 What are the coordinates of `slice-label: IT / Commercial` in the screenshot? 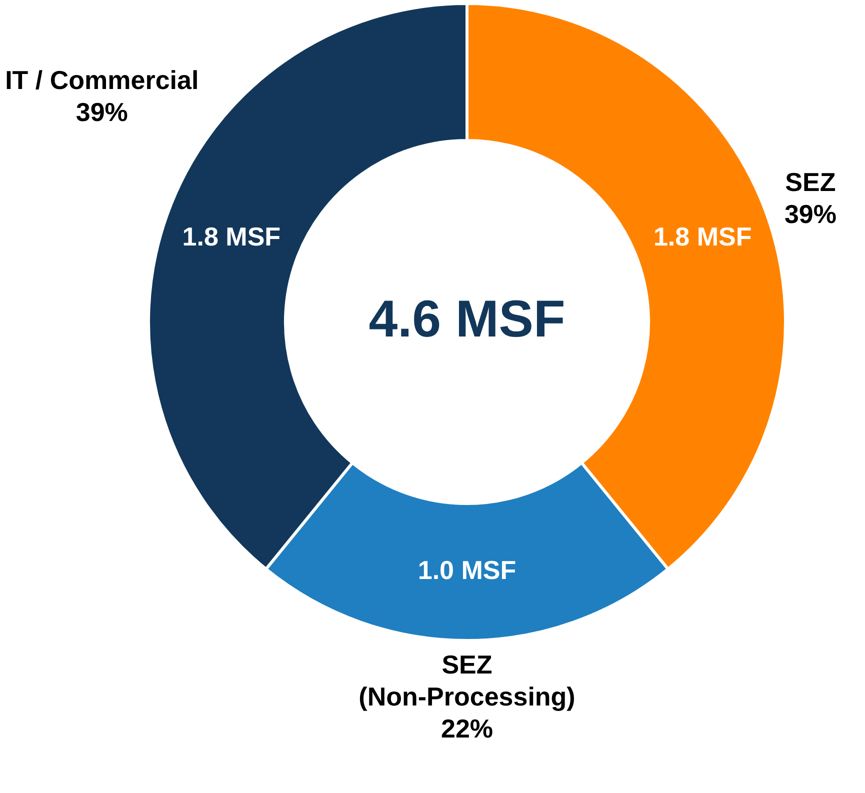 It's located at (102, 79).